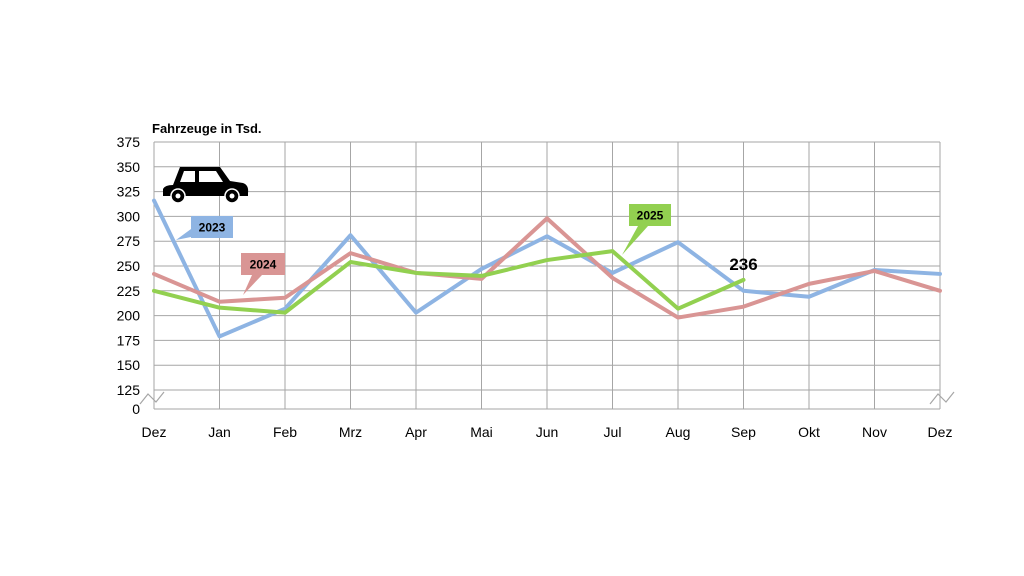 The height and width of the screenshot is (576, 1024). I want to click on callout-box-2023, so click(212, 227).